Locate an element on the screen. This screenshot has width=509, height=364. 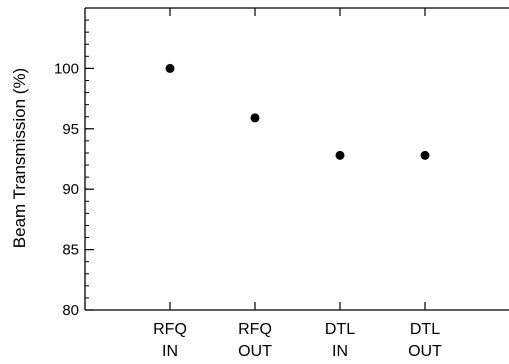
y-tick-label: 80 is located at coordinates (70, 310).